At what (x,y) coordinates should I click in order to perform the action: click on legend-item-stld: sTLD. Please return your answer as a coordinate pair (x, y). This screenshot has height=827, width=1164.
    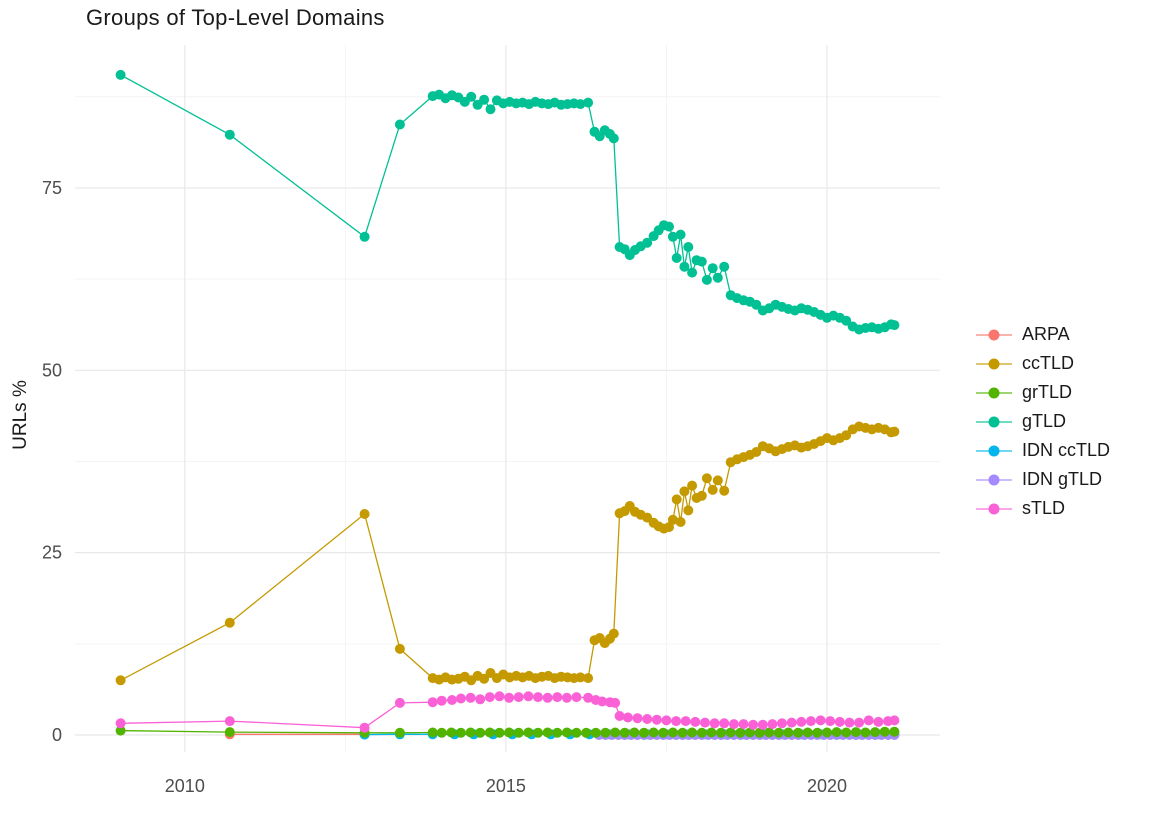
    Looking at the image, I should click on (1043, 508).